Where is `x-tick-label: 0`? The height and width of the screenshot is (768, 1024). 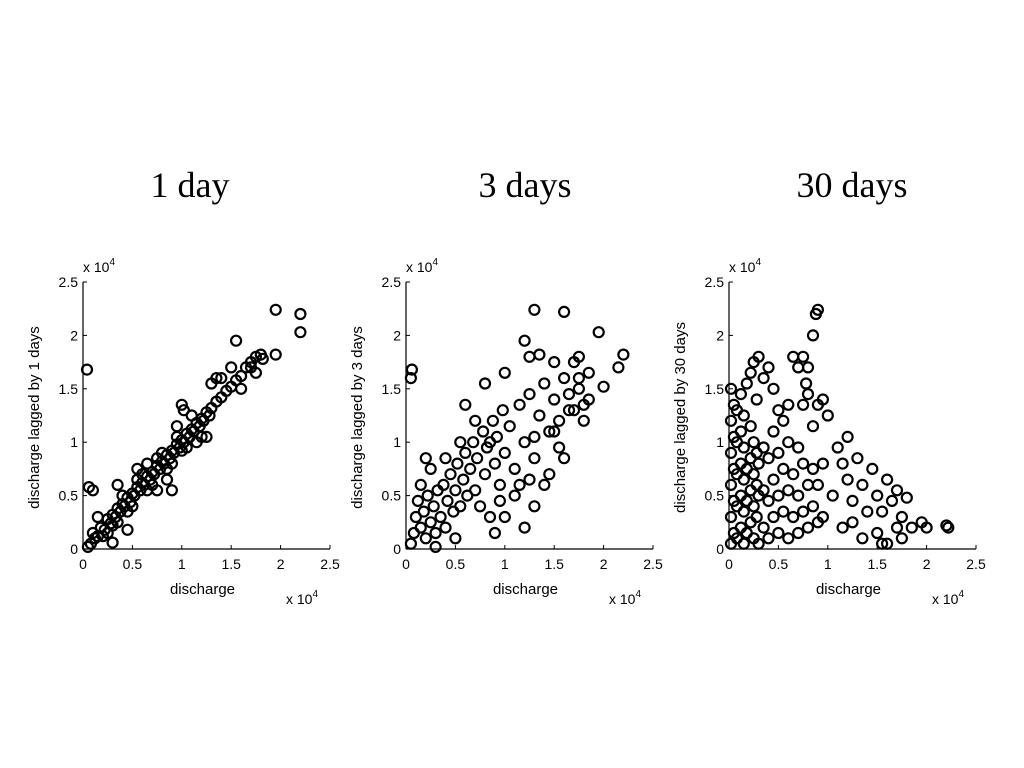 x-tick-label: 0 is located at coordinates (83, 564).